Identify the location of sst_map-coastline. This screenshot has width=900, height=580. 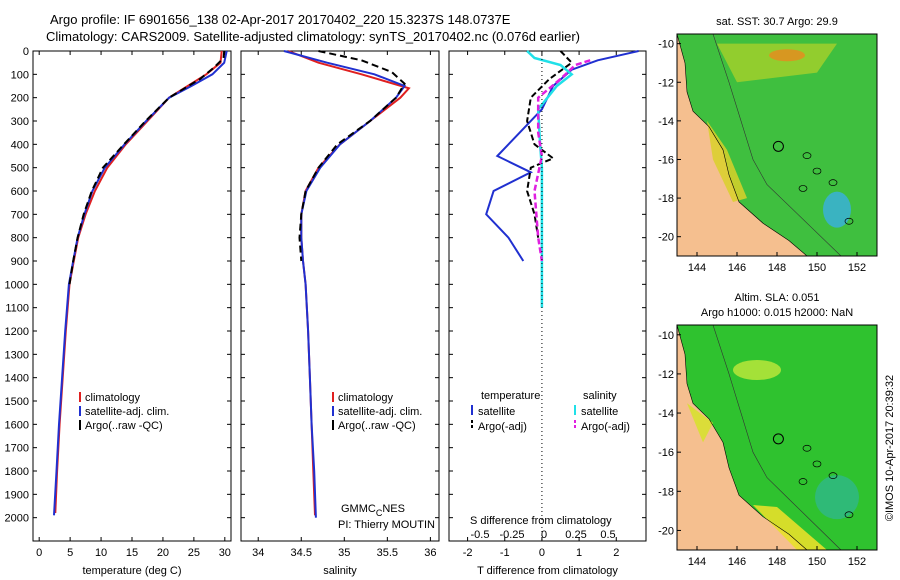
(742, 145).